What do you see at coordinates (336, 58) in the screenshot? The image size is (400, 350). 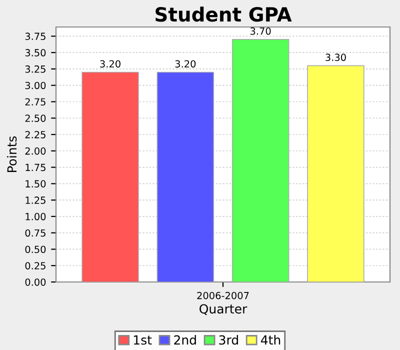 I see `data-label: 3.30` at bounding box center [336, 58].